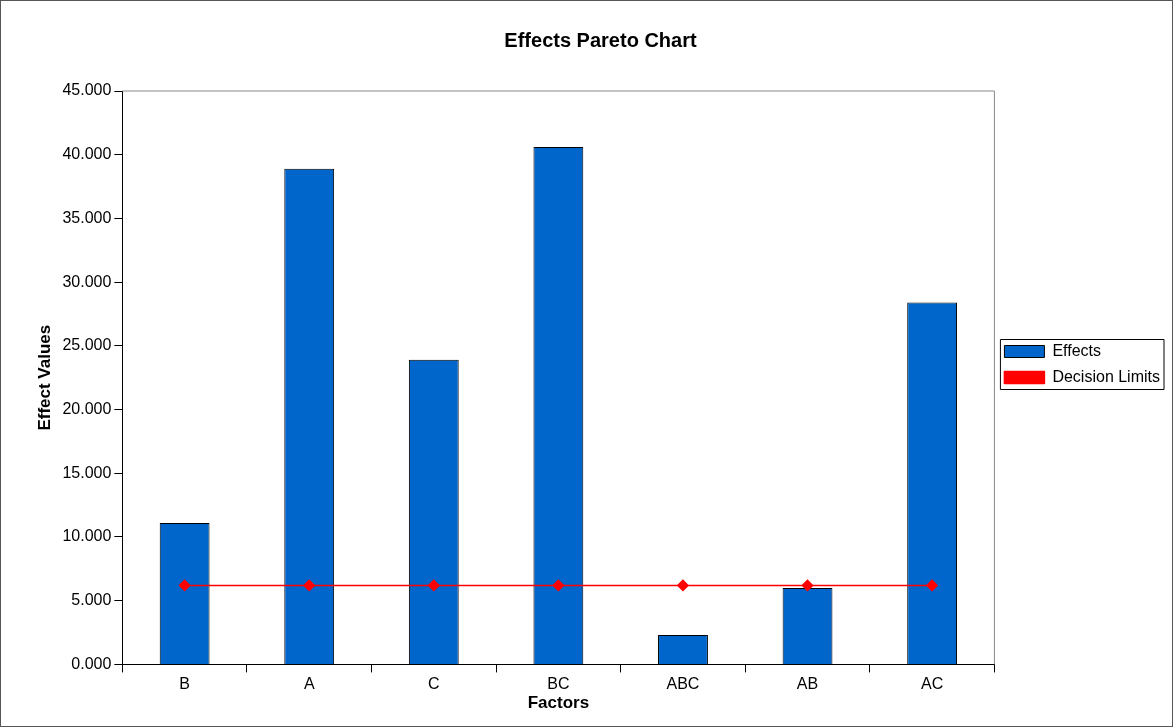 The width and height of the screenshot is (1173, 727). Describe the element at coordinates (91, 663) in the screenshot. I see `y-tick-label: 0.000` at that location.